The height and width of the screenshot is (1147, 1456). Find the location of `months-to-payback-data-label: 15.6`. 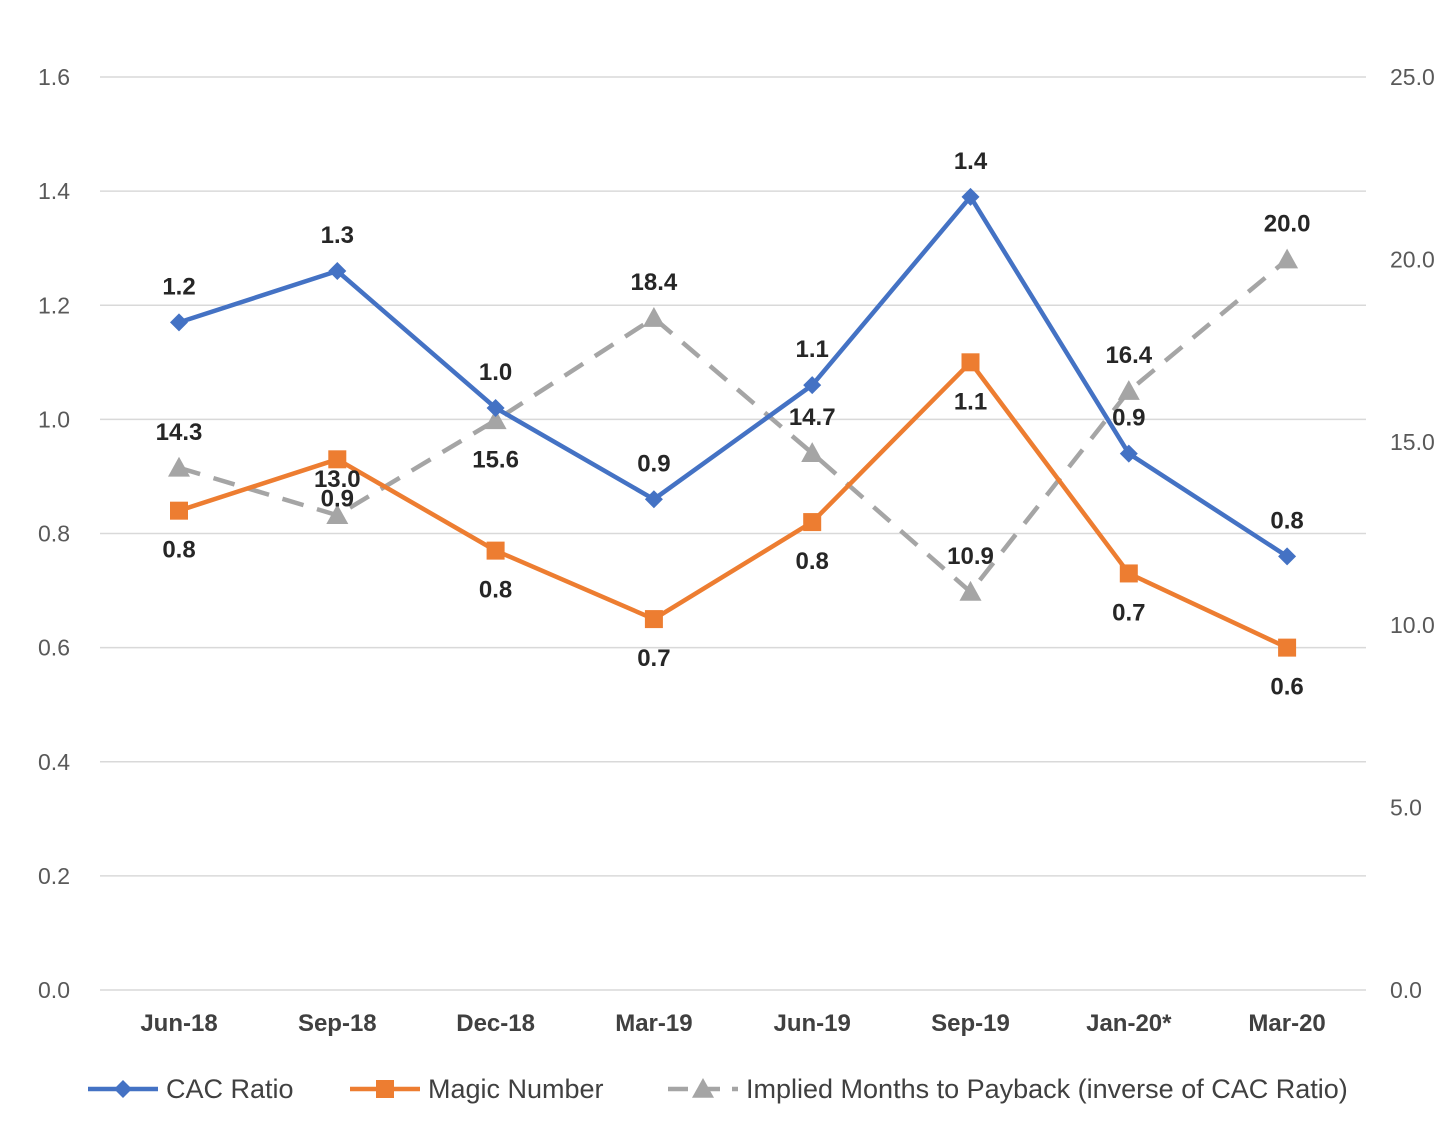

months-to-payback-data-label: 15.6 is located at coordinates (495, 459).